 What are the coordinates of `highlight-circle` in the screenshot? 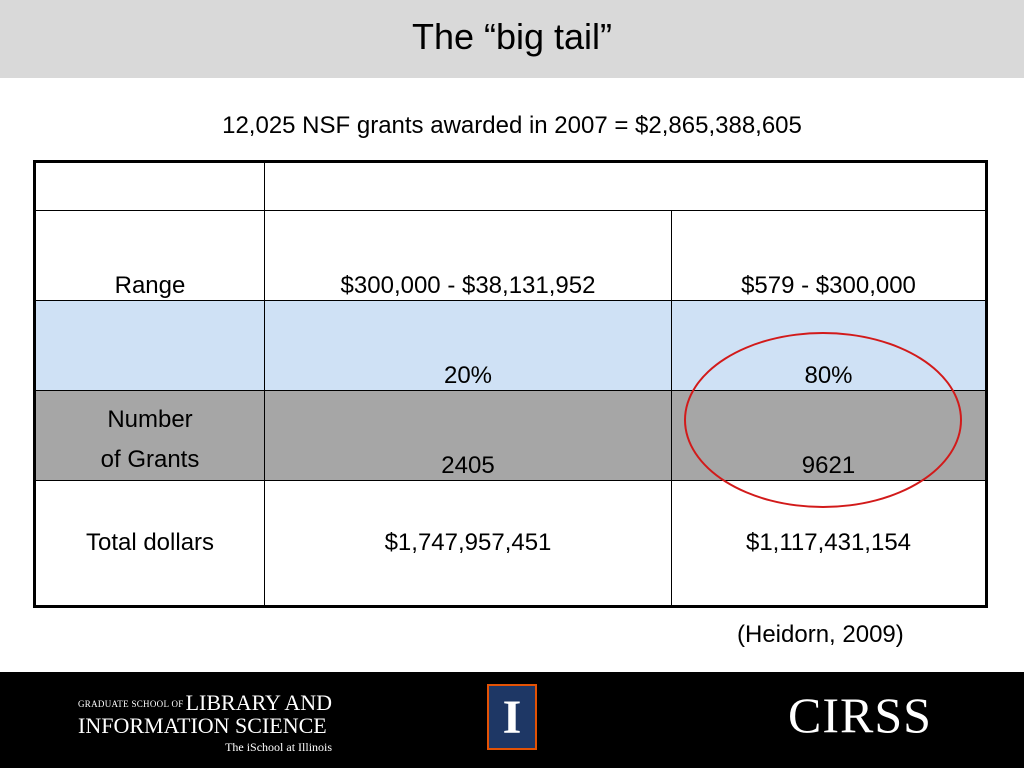 It's located at (823, 420).